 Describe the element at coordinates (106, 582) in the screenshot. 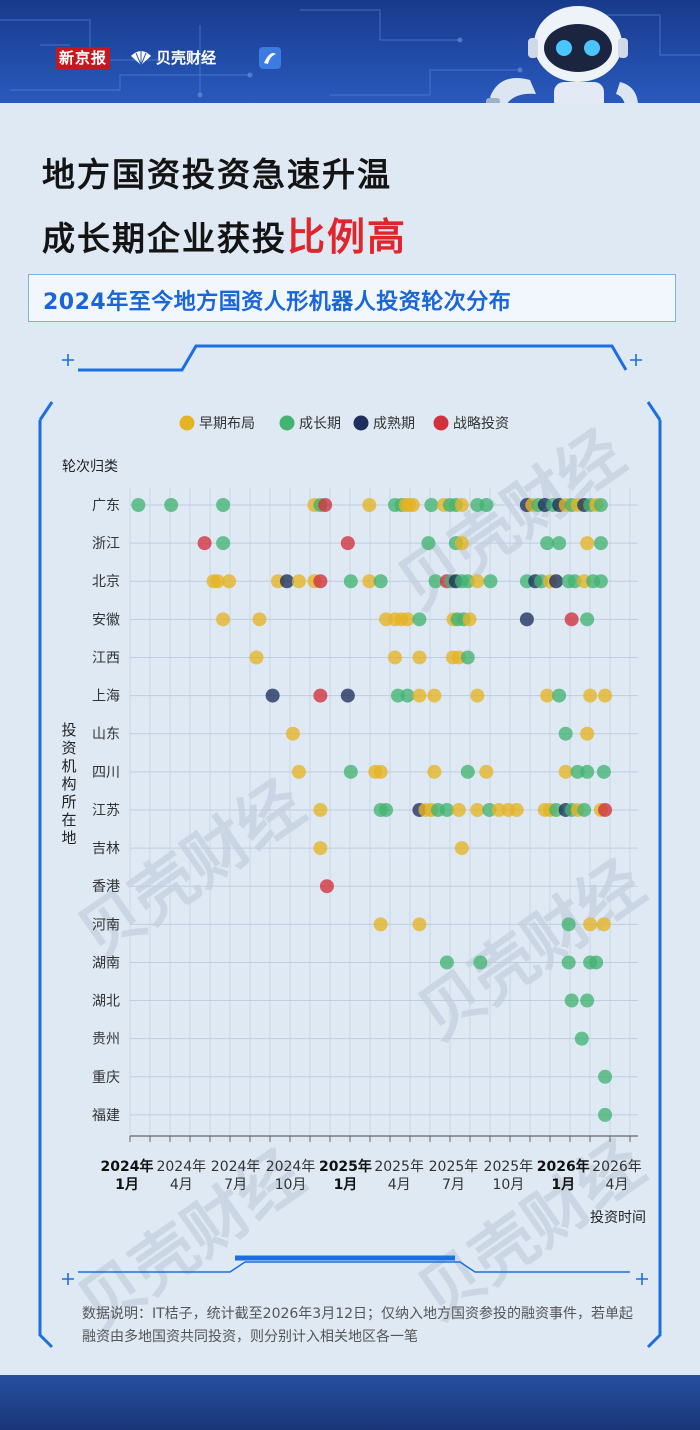

I see `category-label: 北京` at that location.